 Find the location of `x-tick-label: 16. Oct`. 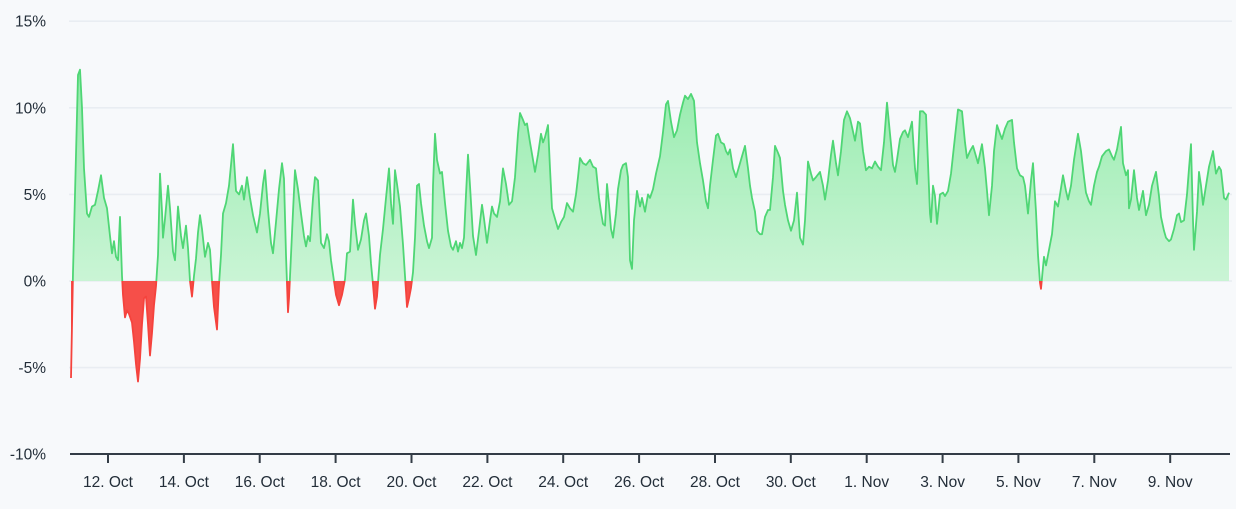

x-tick-label: 16. Oct is located at coordinates (260, 482).